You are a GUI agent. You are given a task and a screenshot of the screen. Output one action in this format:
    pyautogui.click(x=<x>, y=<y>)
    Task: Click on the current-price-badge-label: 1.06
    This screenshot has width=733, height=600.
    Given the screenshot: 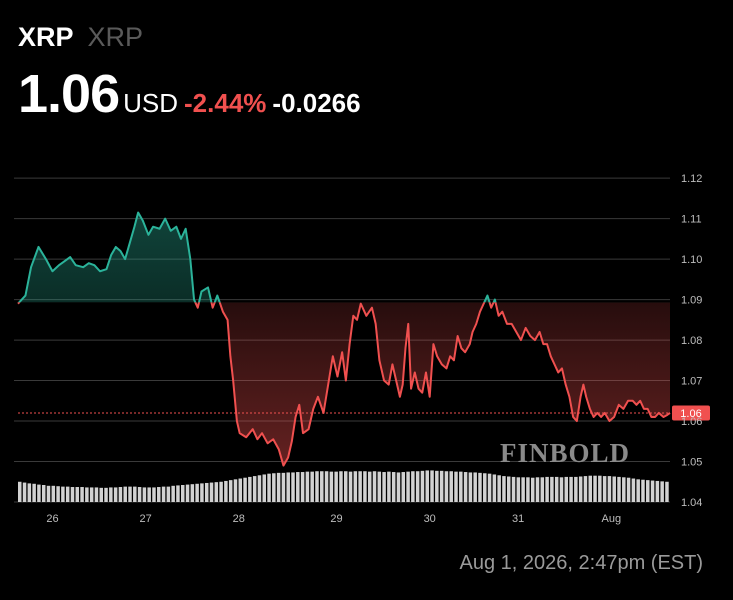 What is the action you would take?
    pyautogui.click(x=690, y=414)
    